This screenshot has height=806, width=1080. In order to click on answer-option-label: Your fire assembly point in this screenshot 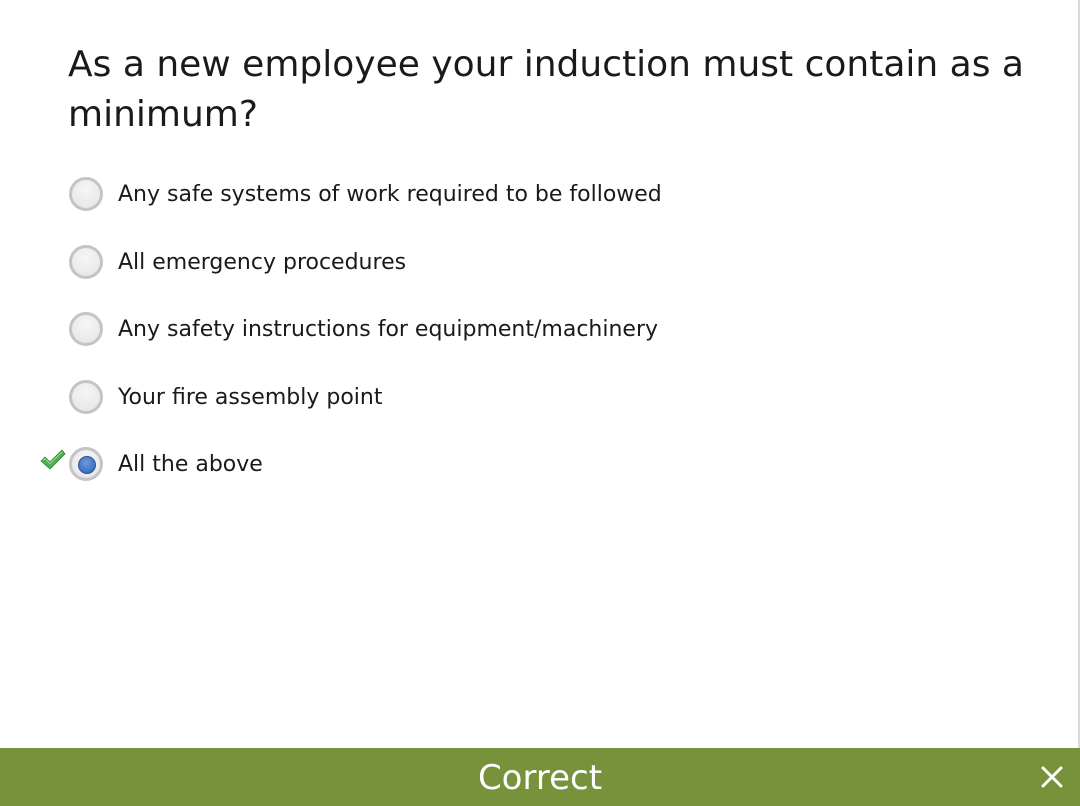, I will do `click(250, 397)`.